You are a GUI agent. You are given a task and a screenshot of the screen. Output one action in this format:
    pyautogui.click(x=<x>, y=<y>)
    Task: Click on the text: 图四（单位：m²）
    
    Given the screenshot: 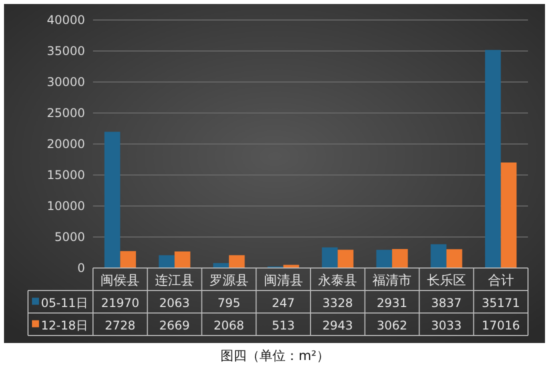 What is the action you would take?
    pyautogui.click(x=275, y=356)
    